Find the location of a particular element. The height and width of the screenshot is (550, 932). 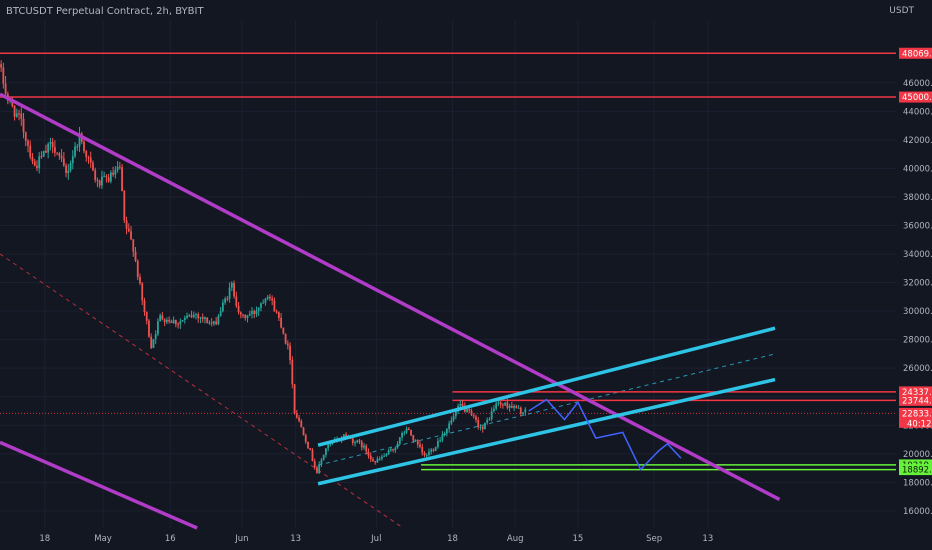

x-axis: 18 May 16 Jun 13 Jul 18 Aug 15 Sep 13 is located at coordinates (376, 539).